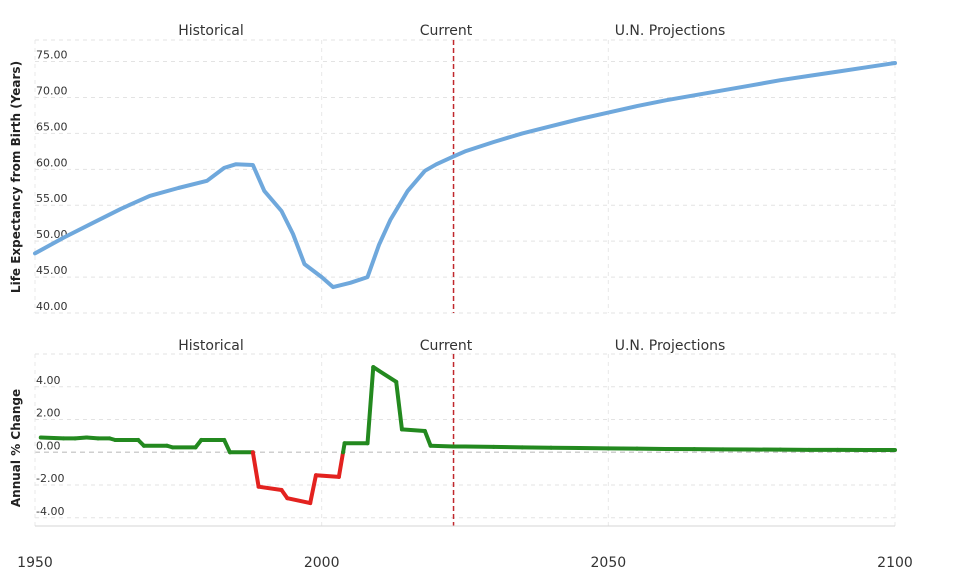 This screenshot has height=578, width=978. What do you see at coordinates (52, 55) in the screenshot?
I see `life-expectancy-y-tick-label: 75.00` at bounding box center [52, 55].